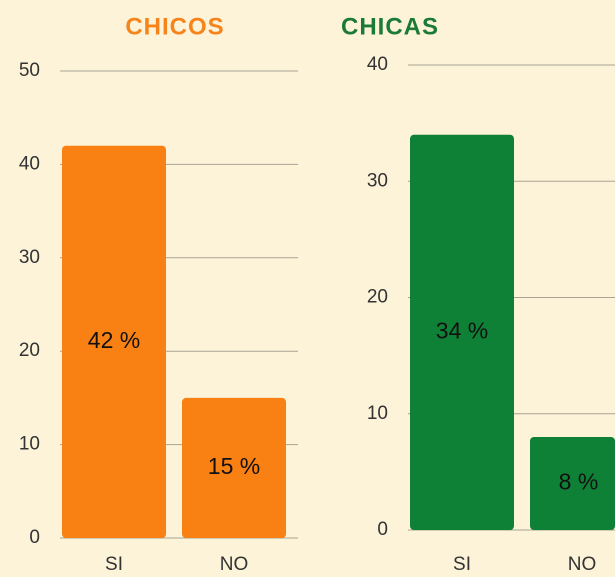 Image resolution: width=615 pixels, height=577 pixels. What do you see at coordinates (174, 26) in the screenshot?
I see `chart-title: CHICOS` at bounding box center [174, 26].